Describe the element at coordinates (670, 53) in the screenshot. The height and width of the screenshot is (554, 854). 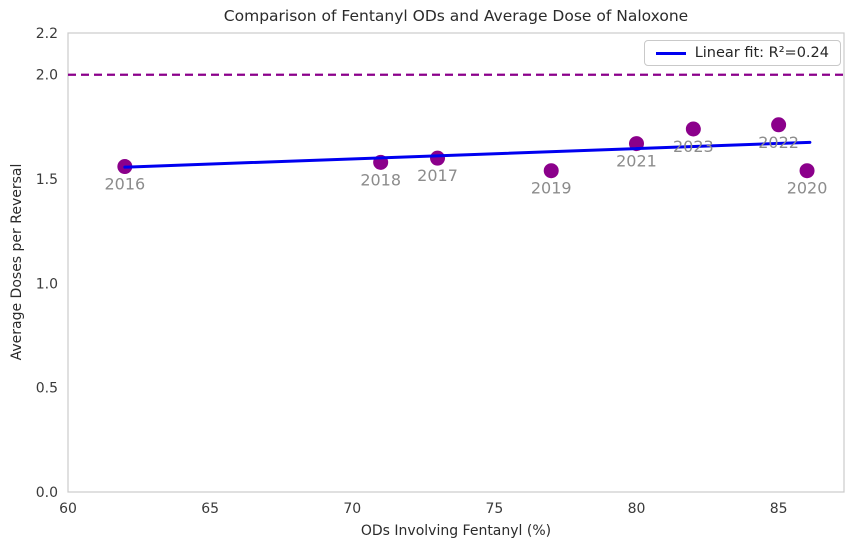
I see `legend-fit-line-sample` at that location.